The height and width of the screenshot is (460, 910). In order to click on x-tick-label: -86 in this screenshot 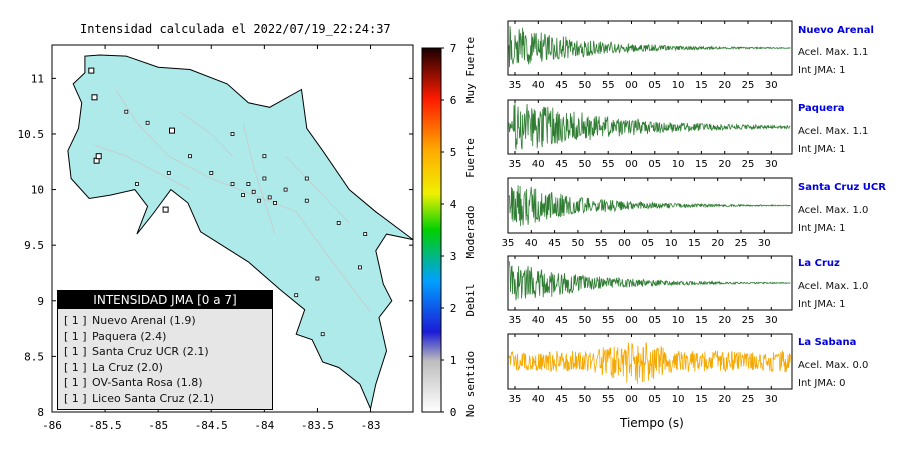, I will do `click(52, 425)`.